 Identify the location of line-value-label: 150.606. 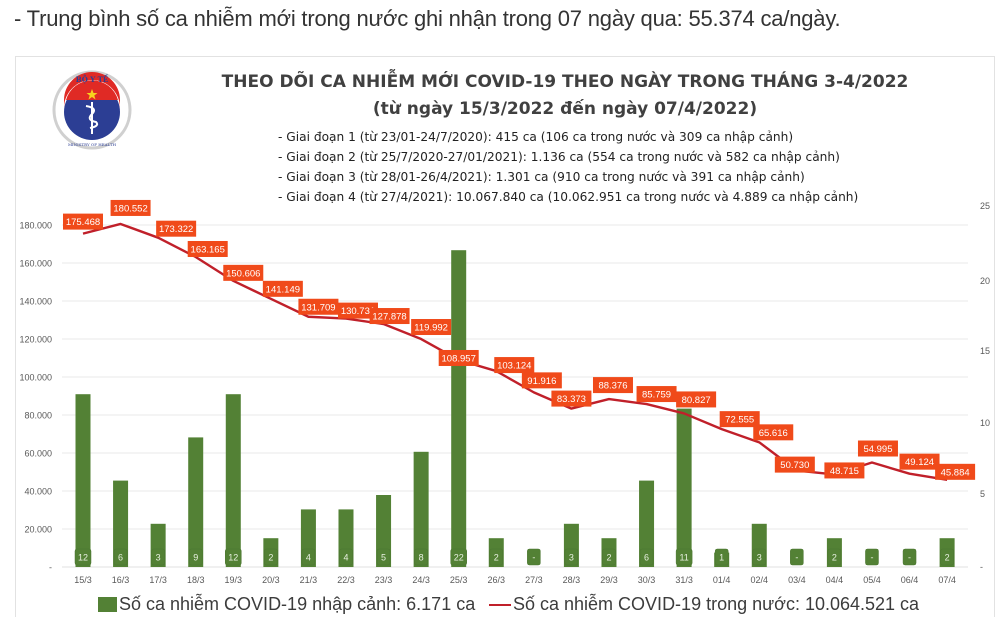
(243, 273).